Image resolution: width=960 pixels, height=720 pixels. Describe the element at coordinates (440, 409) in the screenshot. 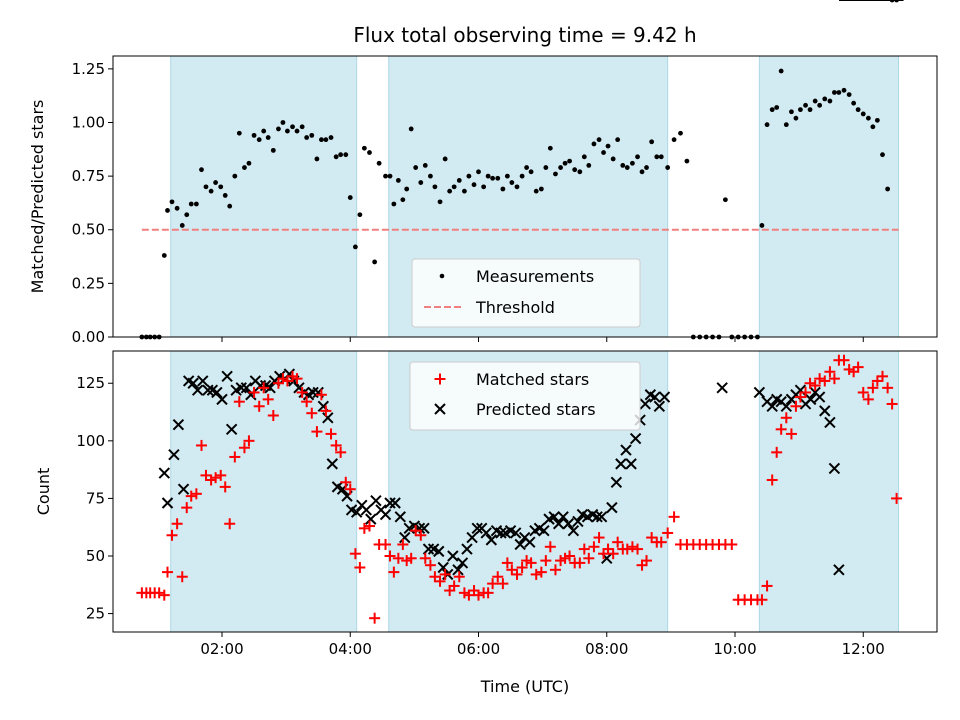

I see `legend-predicted-marker` at that location.